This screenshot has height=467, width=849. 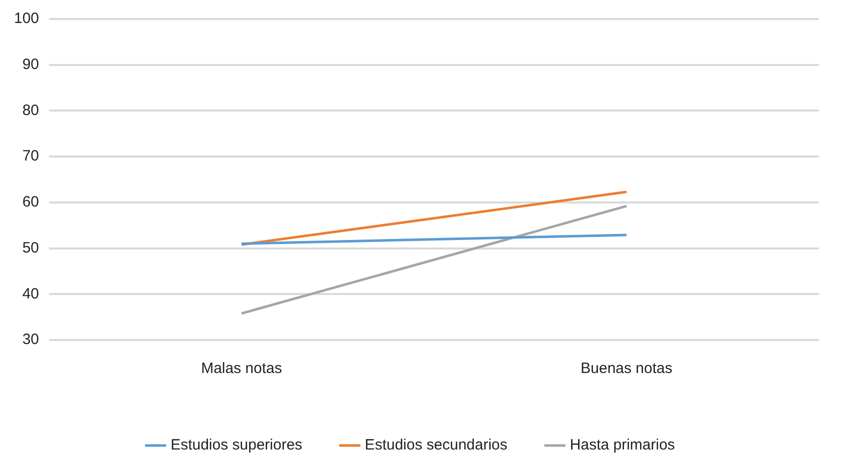 What do you see at coordinates (27, 19) in the screenshot?
I see `y-tick-label: 100` at bounding box center [27, 19].